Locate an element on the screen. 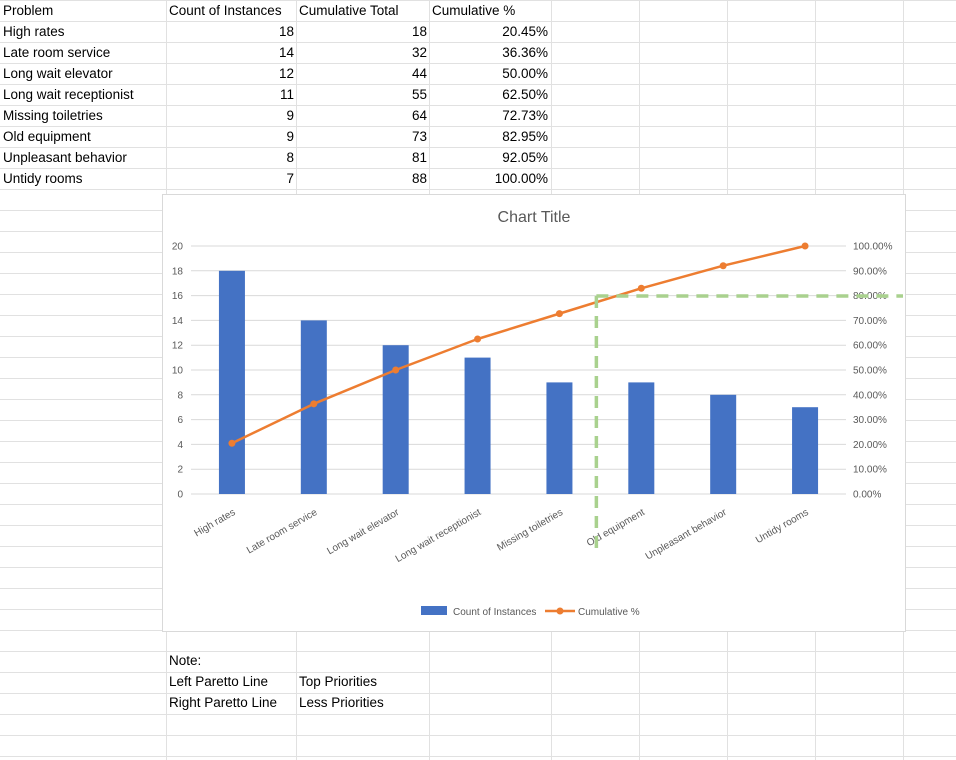  cell-count: 14 is located at coordinates (286, 52).